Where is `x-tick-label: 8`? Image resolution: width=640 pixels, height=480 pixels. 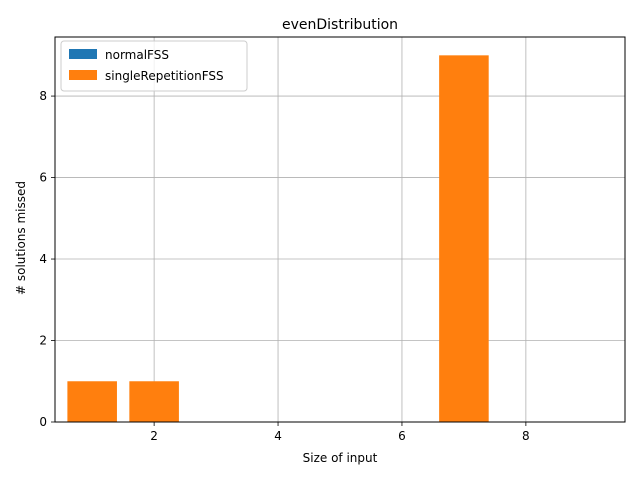
x-tick-label: 8 is located at coordinates (526, 436).